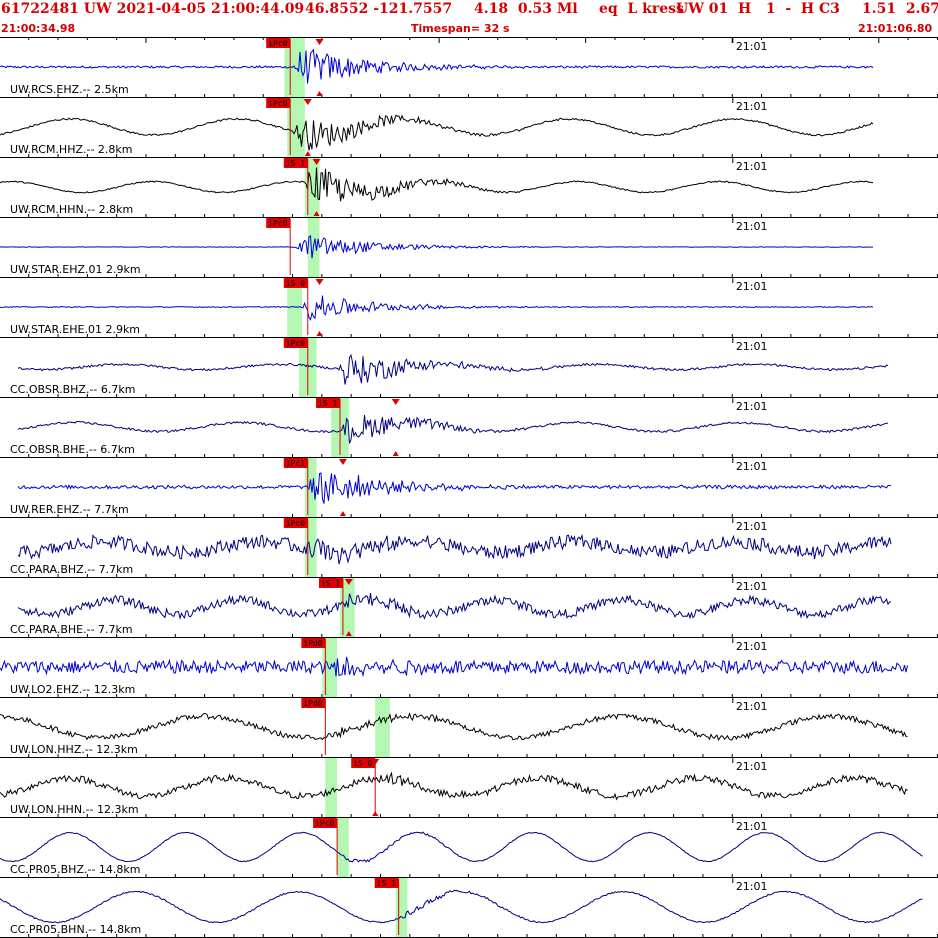 The image size is (938, 938). I want to click on station-label: UW.RCM.HHN.-- 2.8km, so click(71, 209).